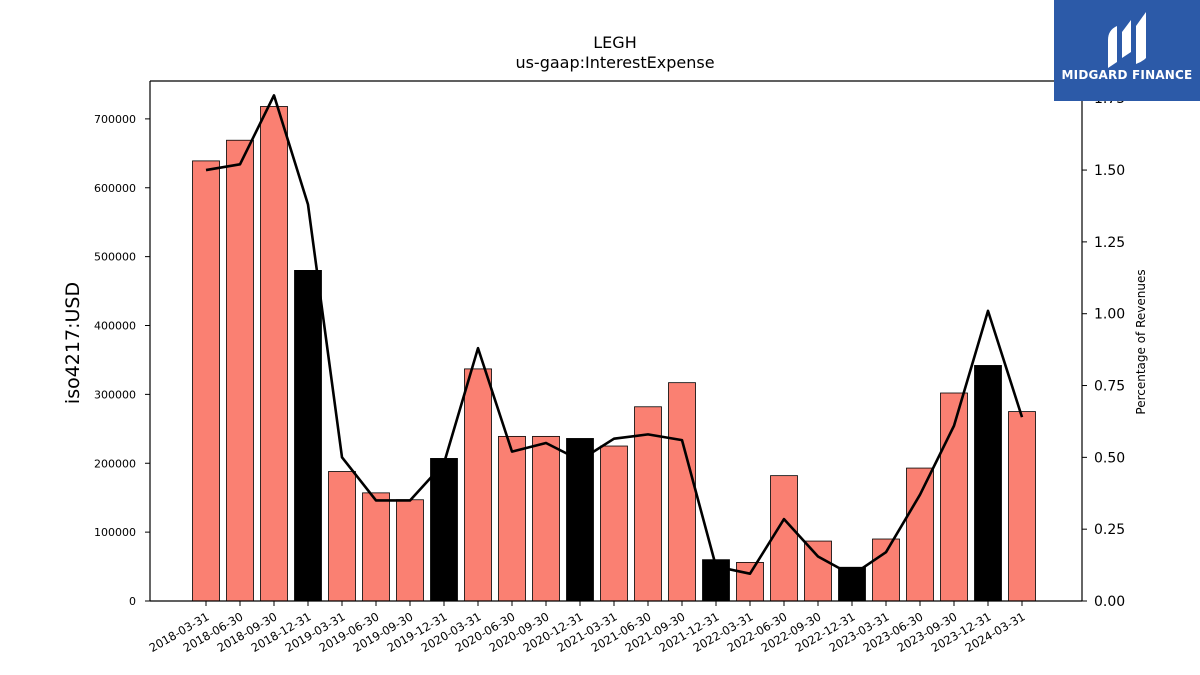 Image resolution: width=1200 pixels, height=675 pixels. I want to click on y-tick-label: 700000, so click(115, 119).